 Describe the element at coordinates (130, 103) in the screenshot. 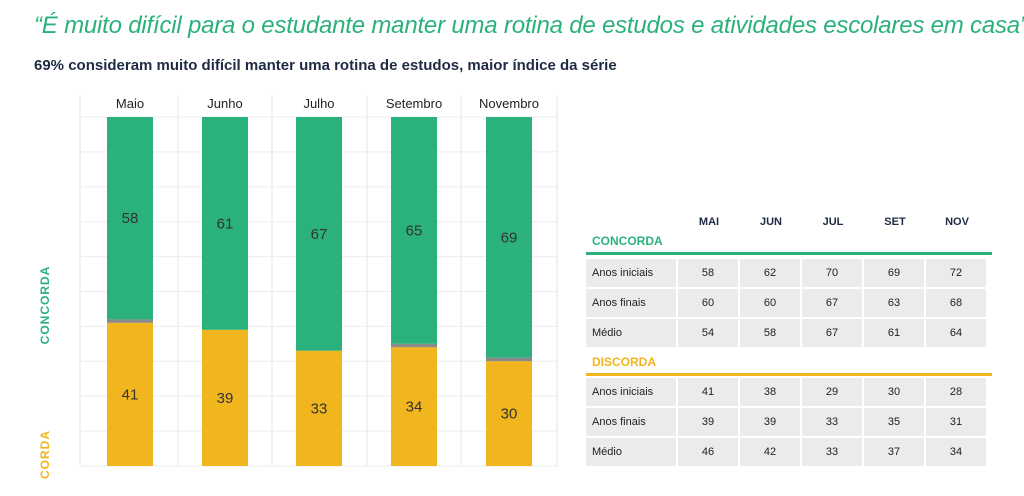

I see `month-label: Maio` at that location.